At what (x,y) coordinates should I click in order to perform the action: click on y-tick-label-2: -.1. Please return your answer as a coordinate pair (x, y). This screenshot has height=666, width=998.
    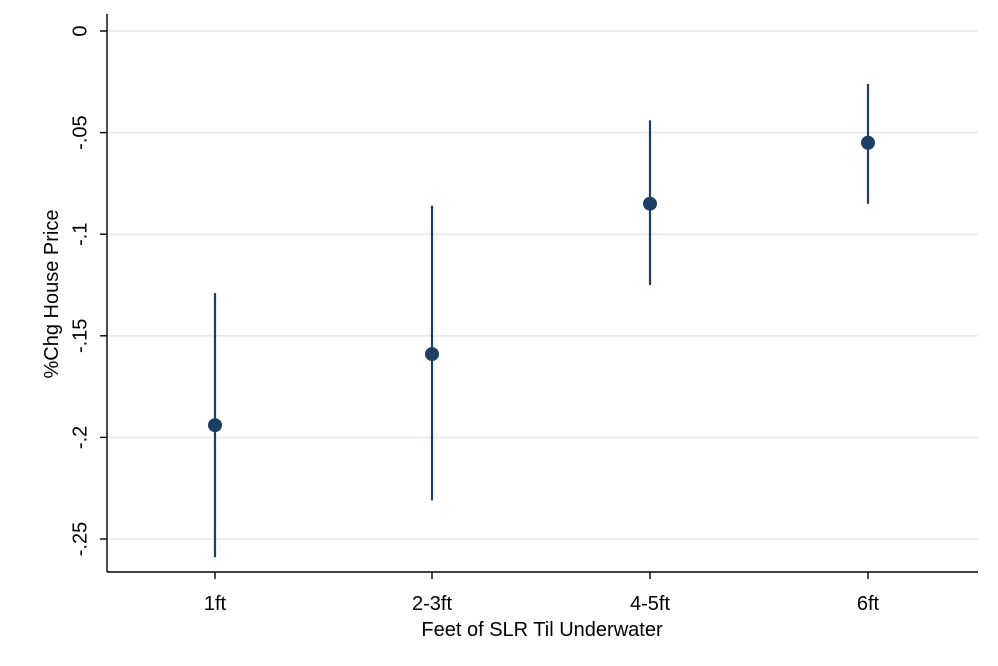
    Looking at the image, I should click on (80, 234).